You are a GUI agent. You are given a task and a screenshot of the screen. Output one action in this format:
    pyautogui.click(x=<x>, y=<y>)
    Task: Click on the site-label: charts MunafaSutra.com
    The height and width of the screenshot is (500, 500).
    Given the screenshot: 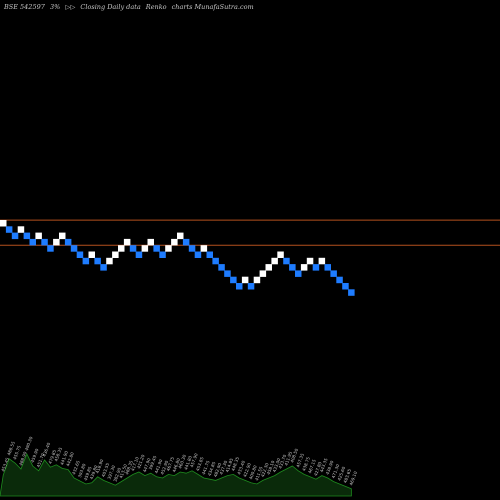 What is the action you would take?
    pyautogui.click(x=212, y=7)
    